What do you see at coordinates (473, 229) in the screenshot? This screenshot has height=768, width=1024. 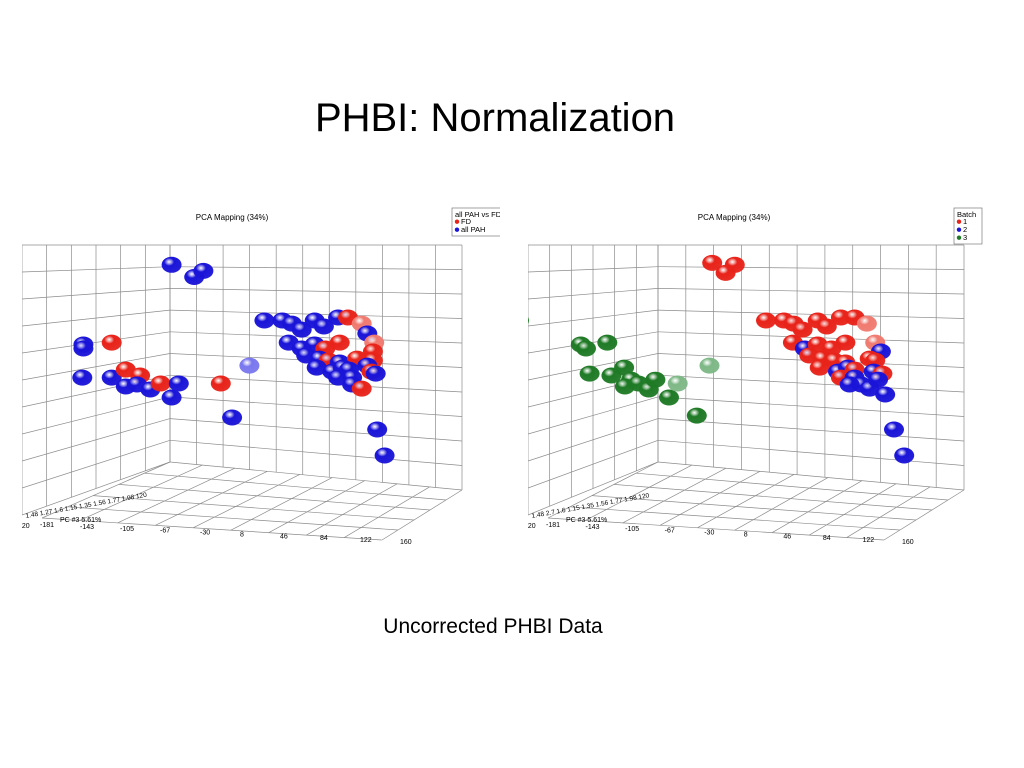 I see `legend-label: all PAH` at bounding box center [473, 229].